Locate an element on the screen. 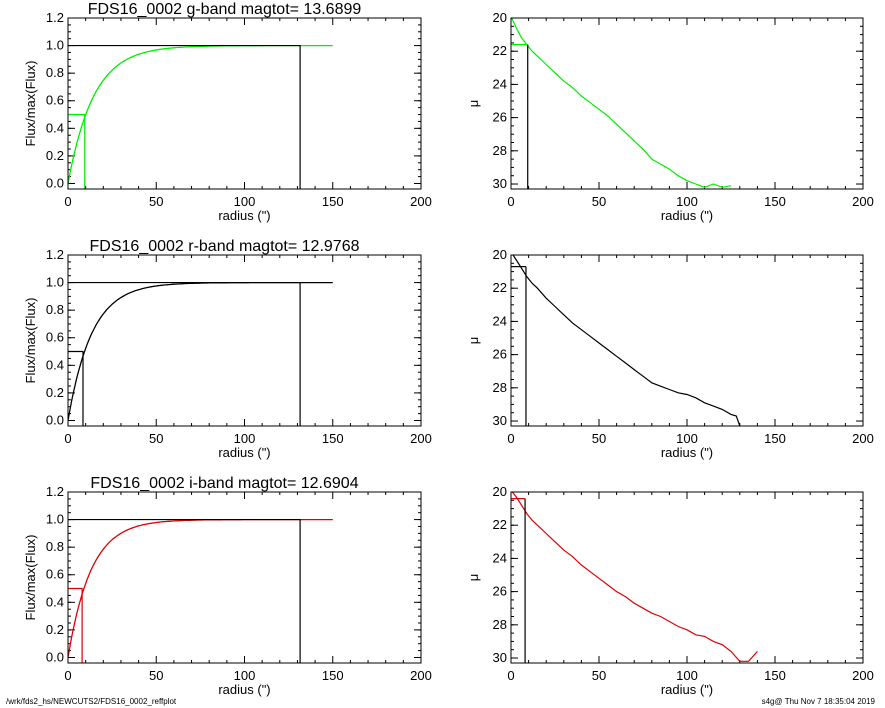 Image resolution: width=885 pixels, height=708 pixels. panel-g-profile: 0 50 100 150 200 20 22 24 26 28 30 radius (") μ is located at coordinates (670, 116).